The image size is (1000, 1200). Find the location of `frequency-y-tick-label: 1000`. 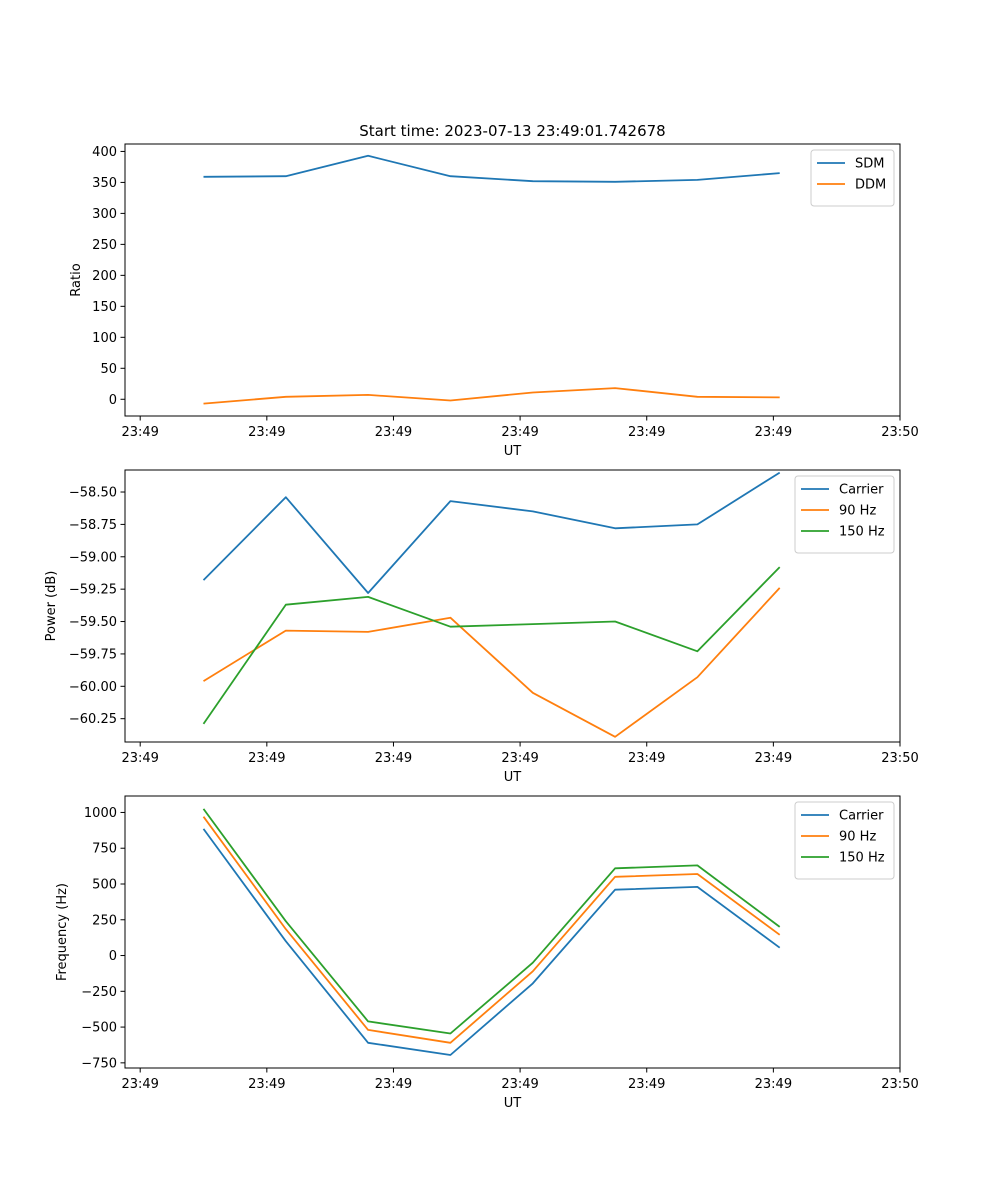

frequency-y-tick-label: 1000 is located at coordinates (100, 813).